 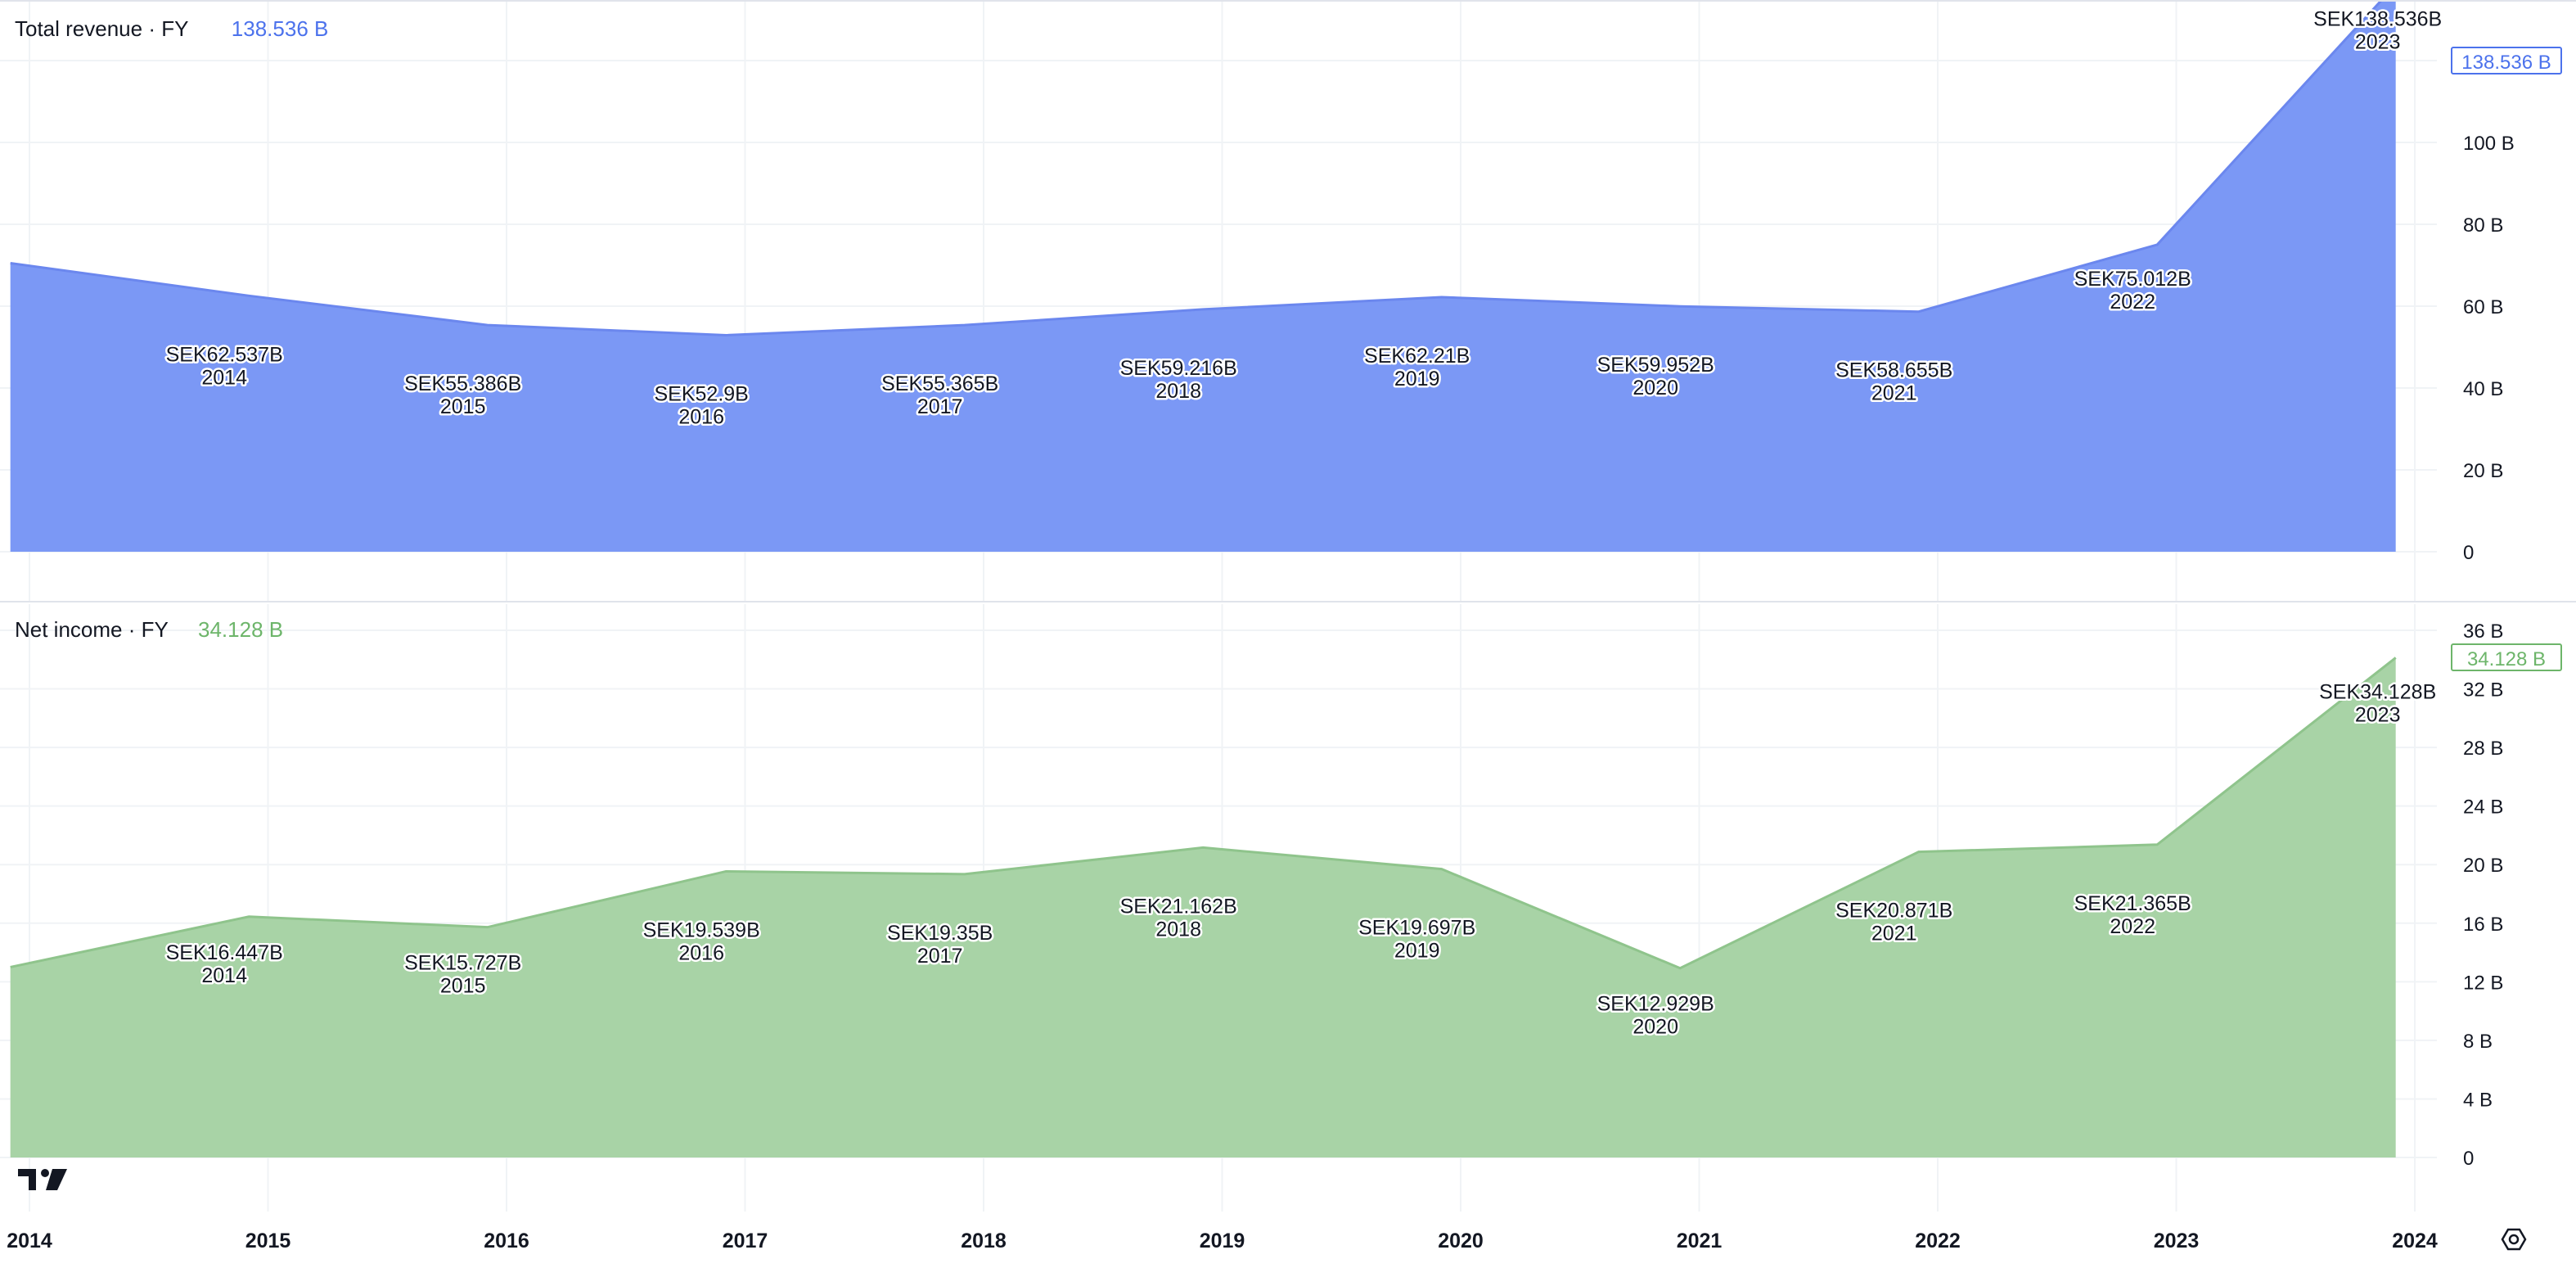 I want to click on gear-center, so click(x=2514, y=1239).